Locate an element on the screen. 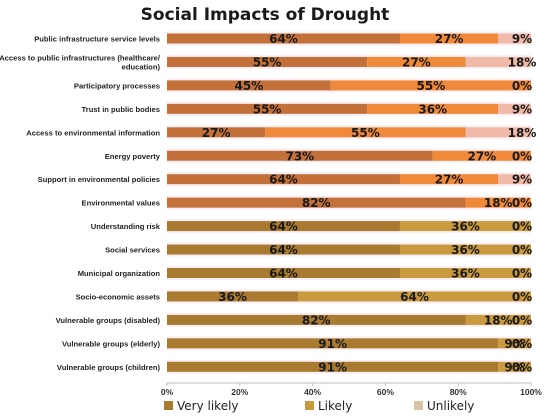 The width and height of the screenshot is (550, 417). x-tick-label: 60% is located at coordinates (385, 392).